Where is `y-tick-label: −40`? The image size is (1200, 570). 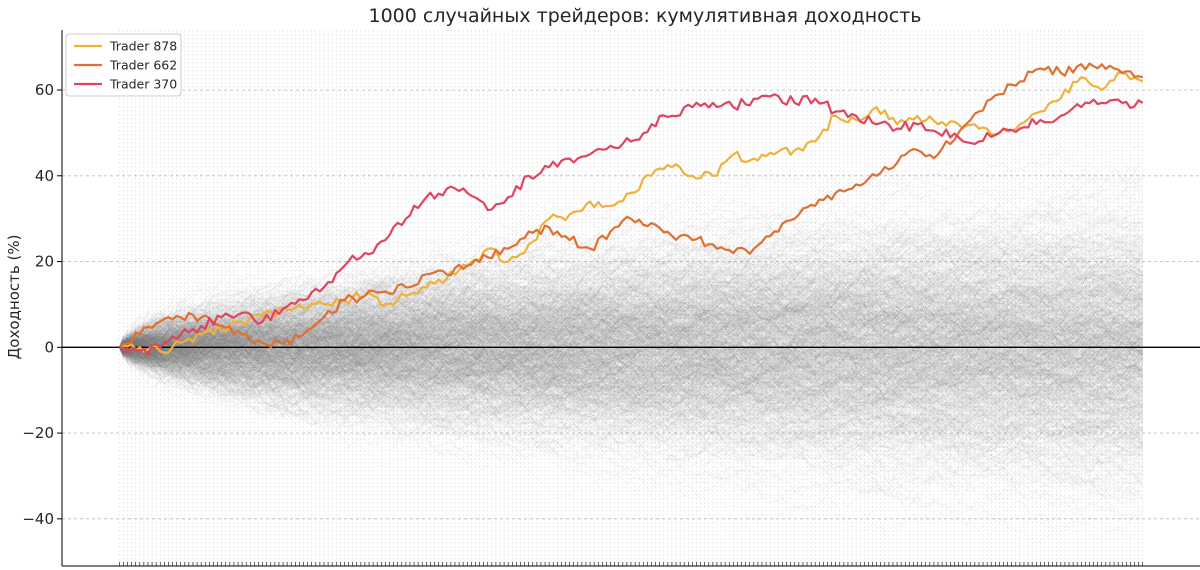
y-tick-label: −40 is located at coordinates (38, 519).